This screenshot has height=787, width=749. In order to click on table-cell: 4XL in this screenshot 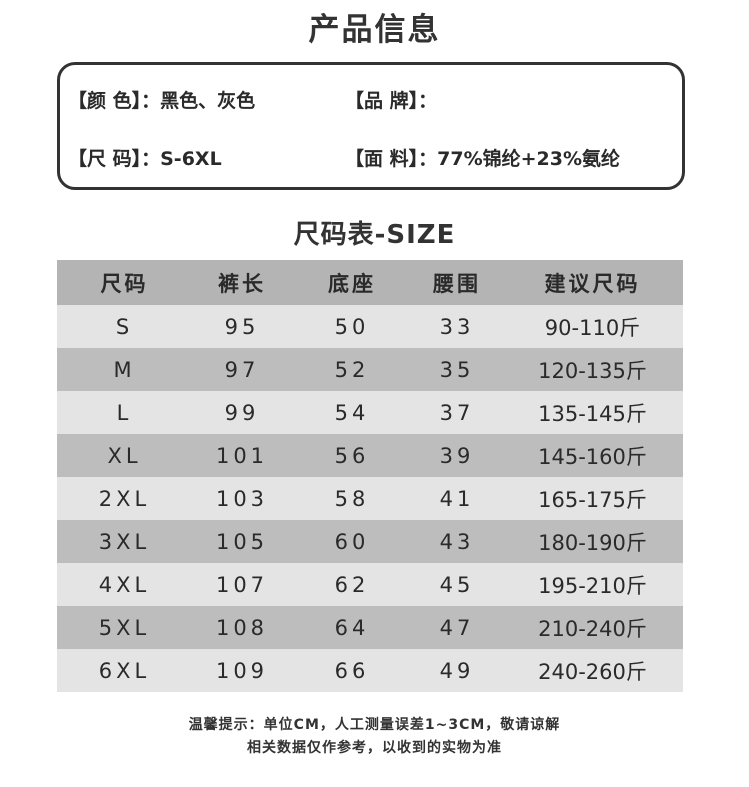, I will do `click(124, 584)`.